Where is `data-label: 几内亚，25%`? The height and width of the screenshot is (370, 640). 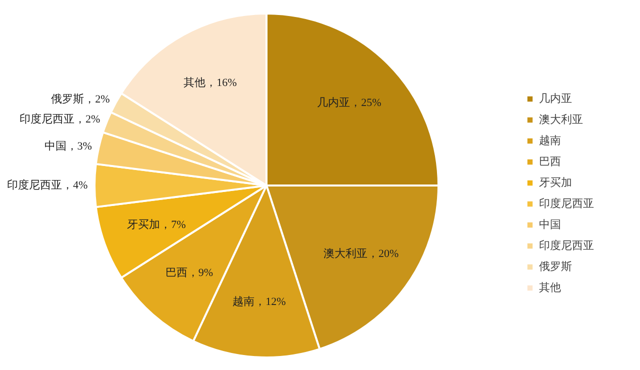
data-label: 几内亚，25% is located at coordinates (349, 102).